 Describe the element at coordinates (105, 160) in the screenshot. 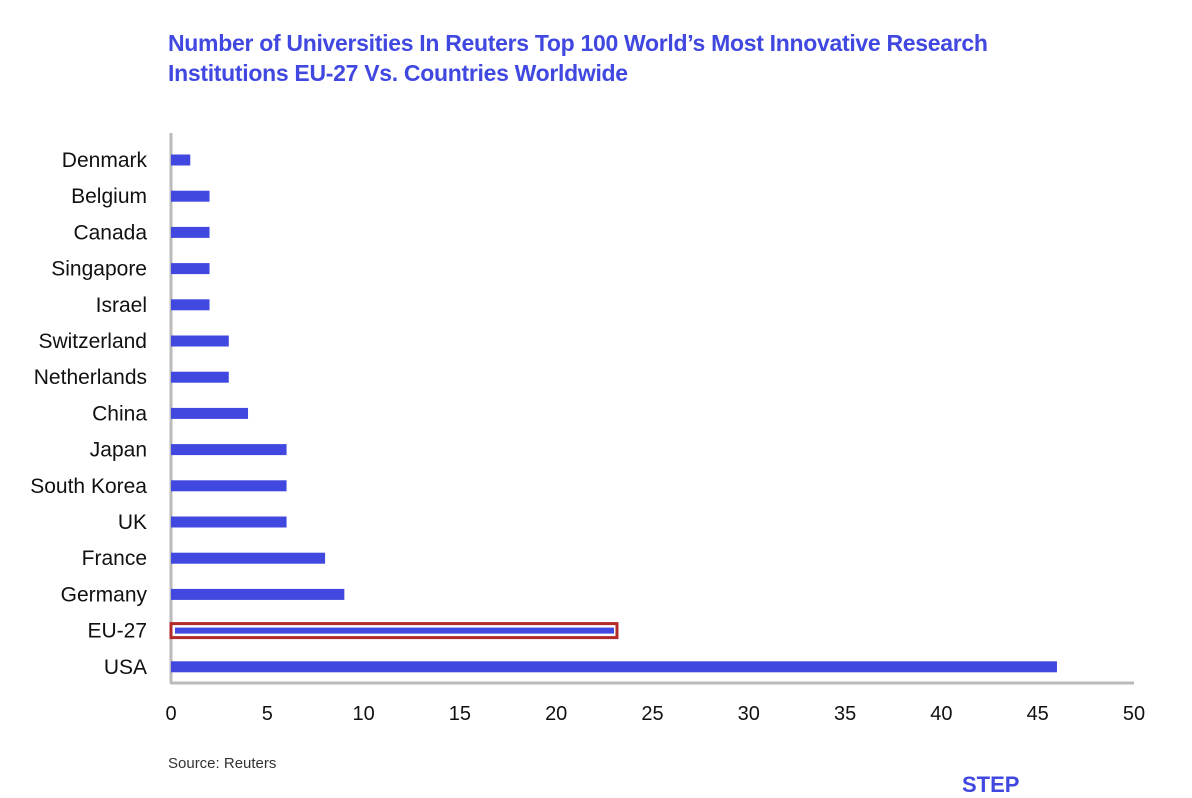

I see `category-label: Denmark` at that location.